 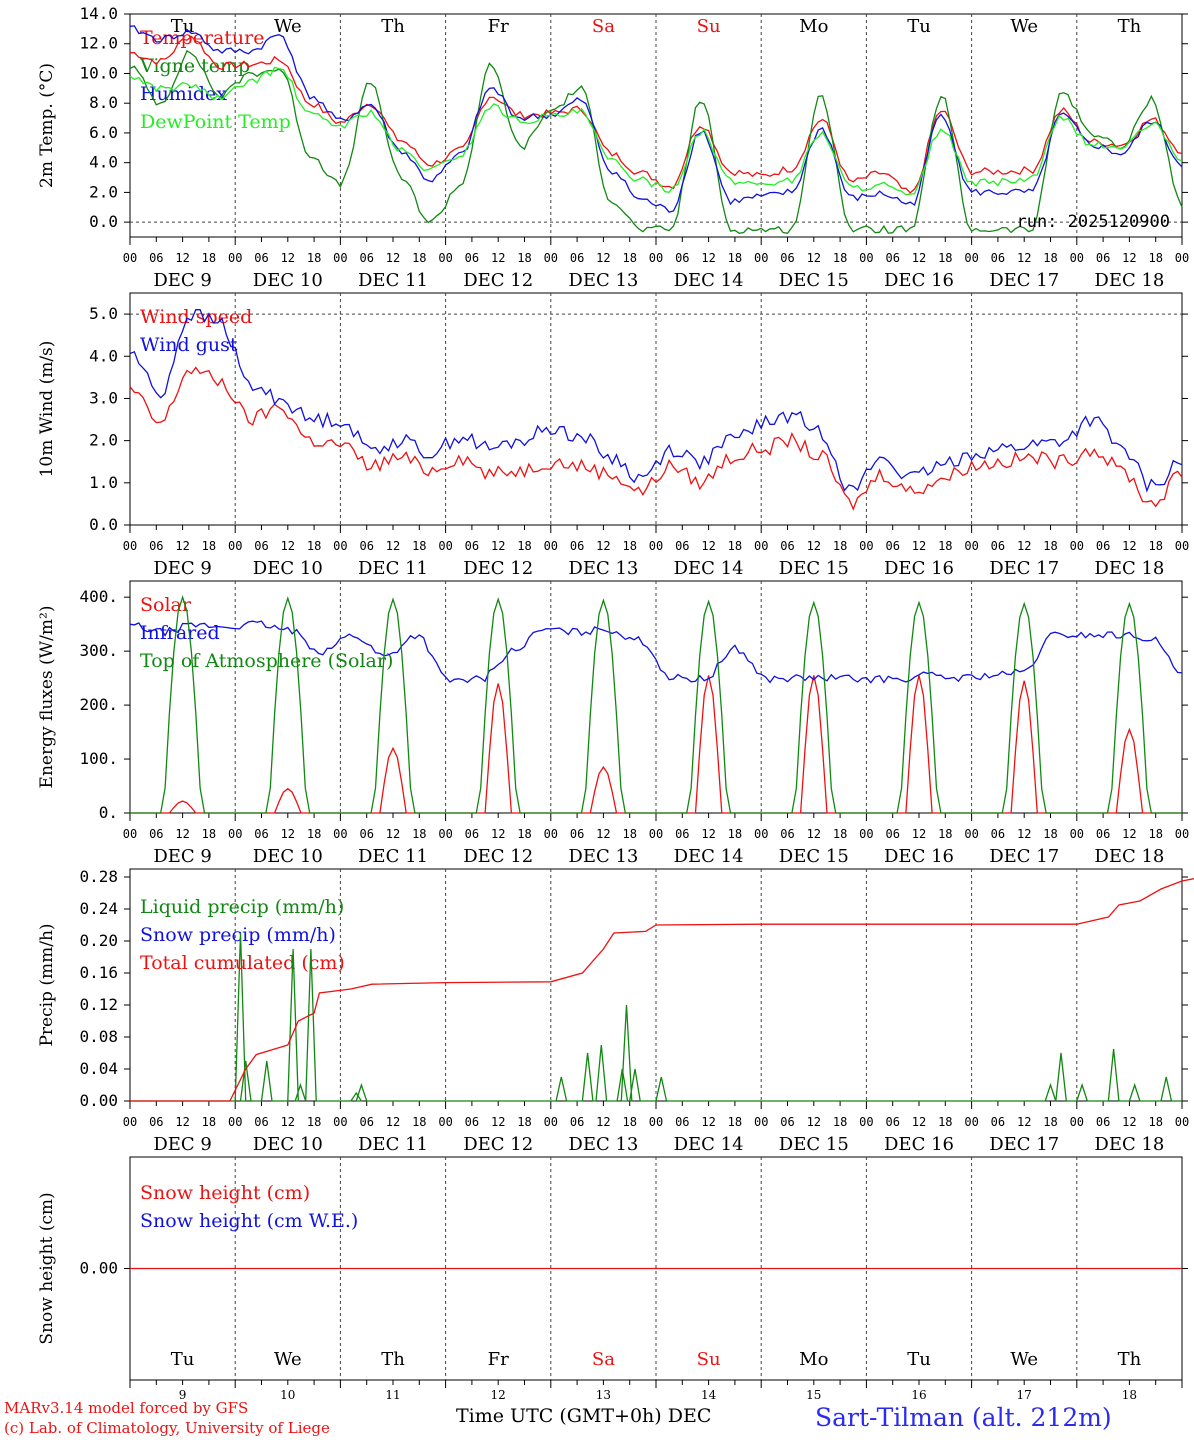 What do you see at coordinates (249, 1221) in the screenshot?
I see `legend-entry: Snow height (cm W.E.)` at bounding box center [249, 1221].